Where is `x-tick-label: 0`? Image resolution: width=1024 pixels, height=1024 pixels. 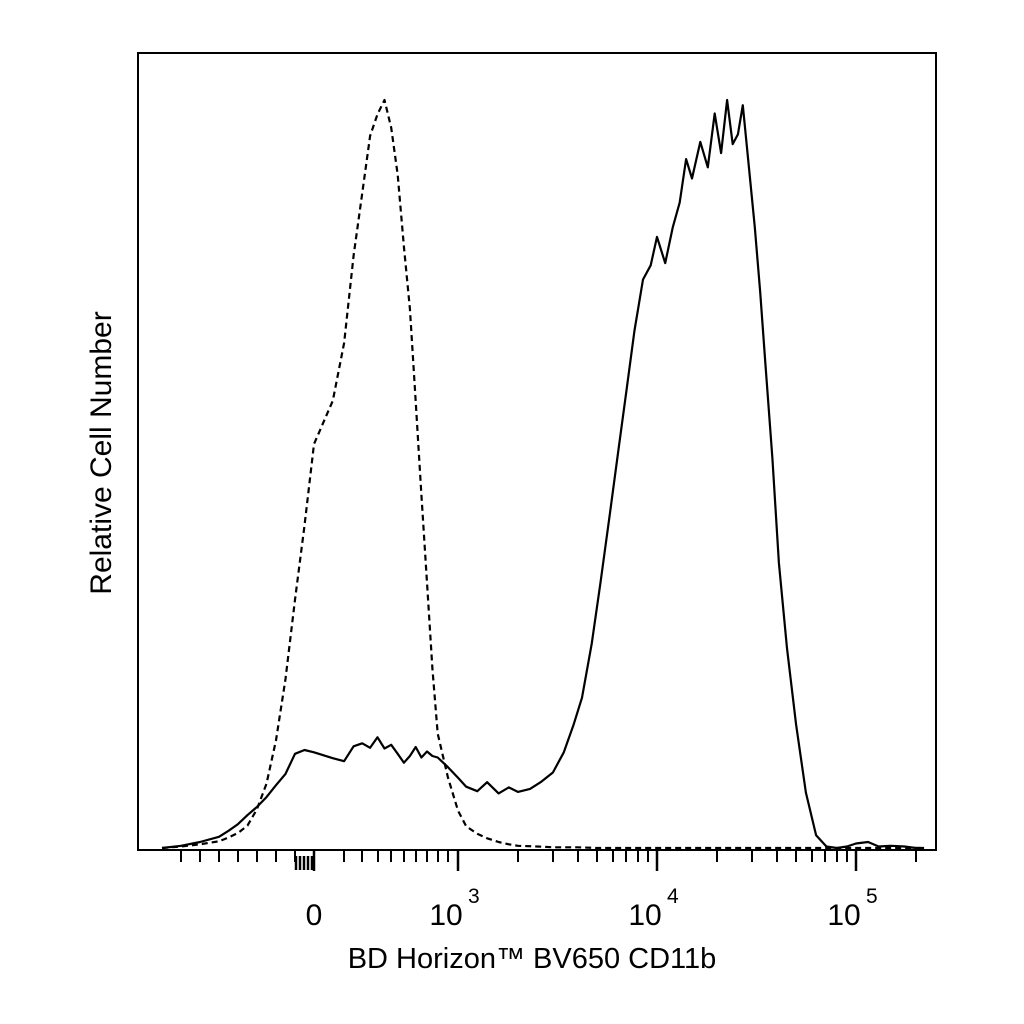 x-tick-label: 0 is located at coordinates (314, 915).